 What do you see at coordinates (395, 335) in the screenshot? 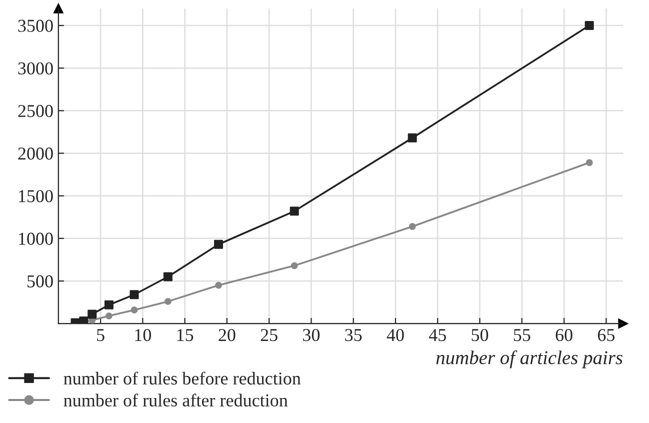
I see `x-tick-label: 40` at bounding box center [395, 335].